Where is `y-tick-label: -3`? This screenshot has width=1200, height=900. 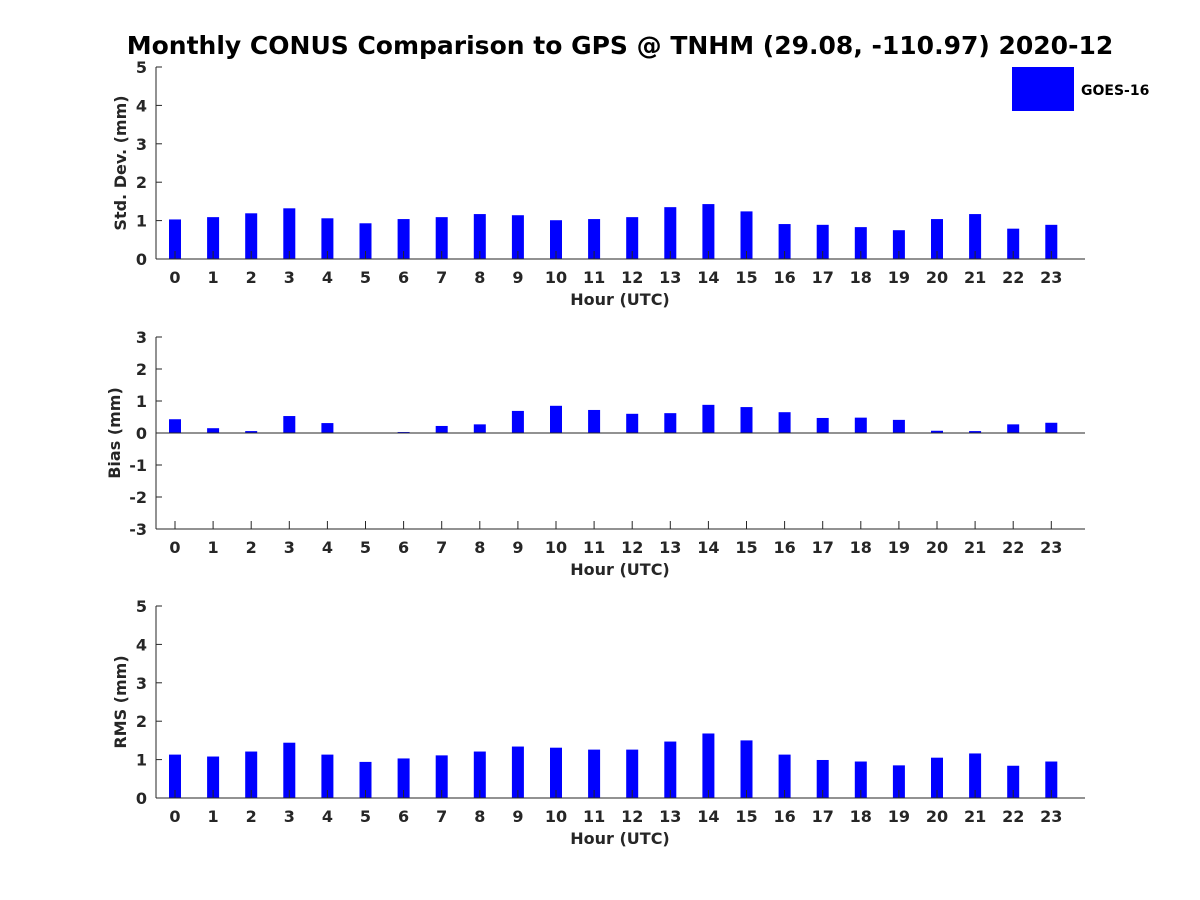
y-tick-label: -3 is located at coordinates (138, 529).